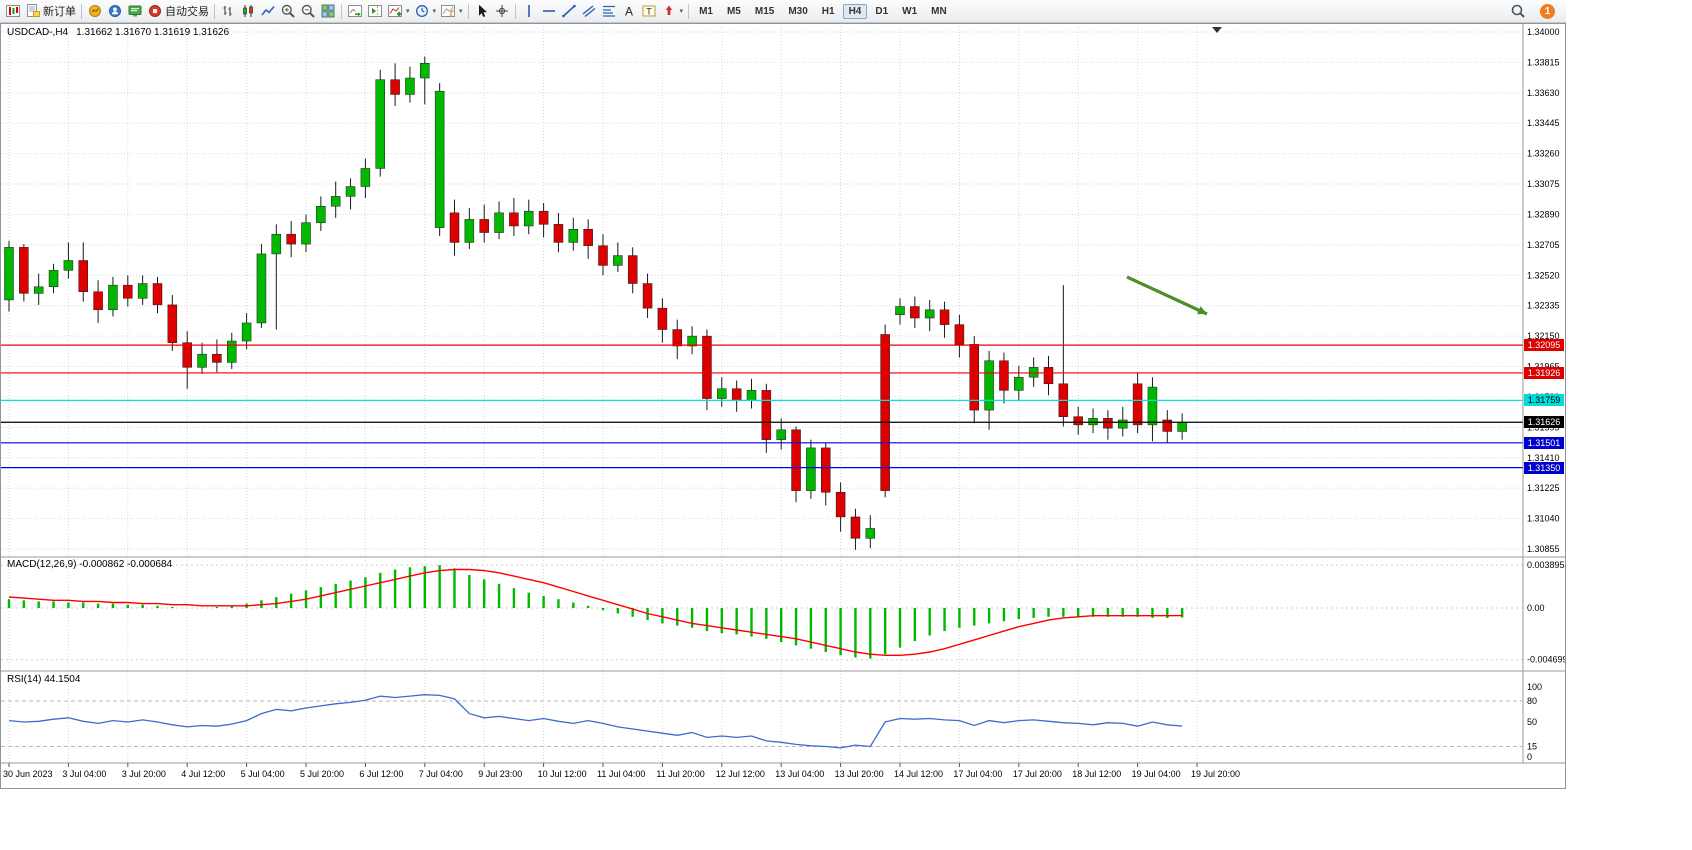 This screenshot has height=850, width=1692. What do you see at coordinates (783, 11) in the screenshot?
I see `toolbar: 新订单 自动交易 ▾ ▾ ▾ A T ▾` at bounding box center [783, 11].